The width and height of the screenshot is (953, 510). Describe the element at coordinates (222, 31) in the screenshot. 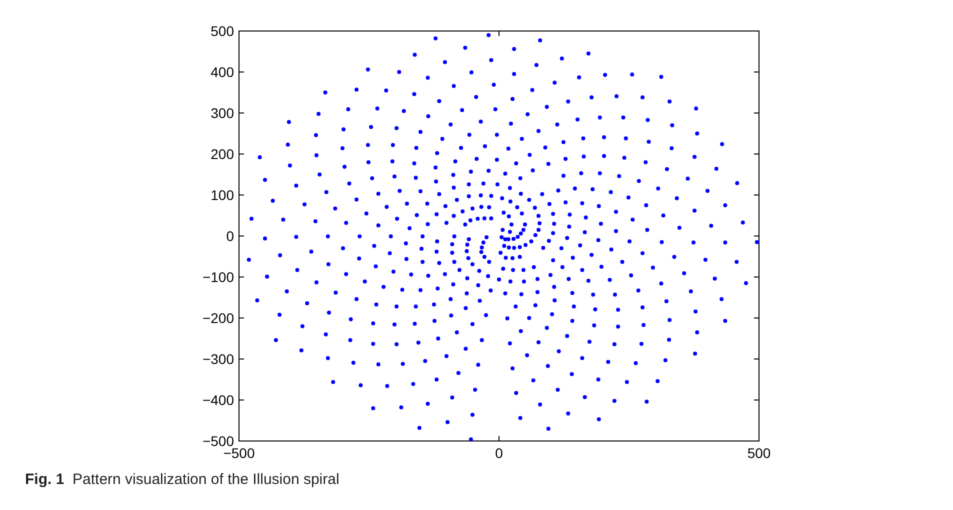

I see `y-tick-label: 500` at that location.